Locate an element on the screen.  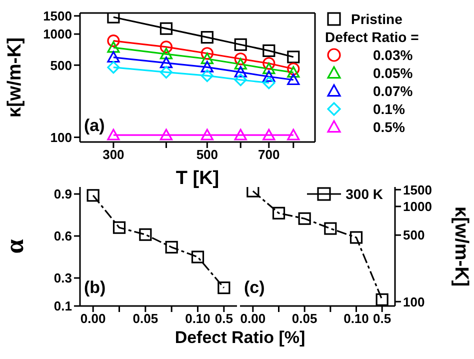
y2-tick-label: 1500 is located at coordinates (417, 190).